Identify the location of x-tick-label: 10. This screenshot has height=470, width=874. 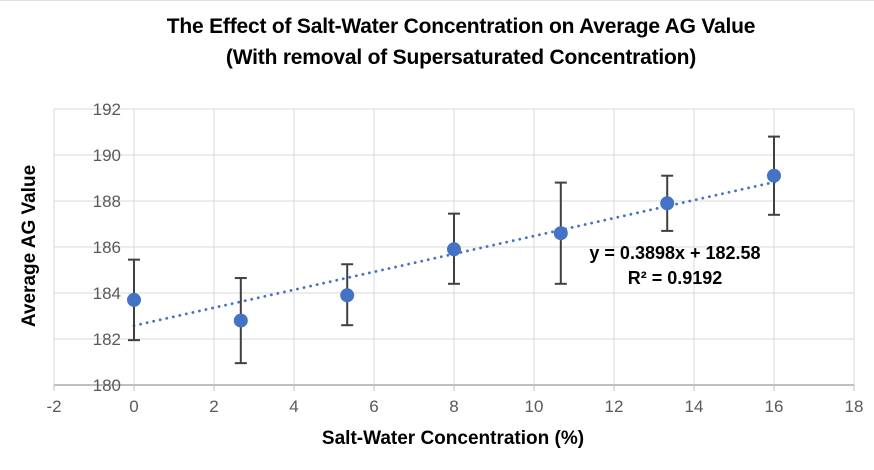
(534, 406).